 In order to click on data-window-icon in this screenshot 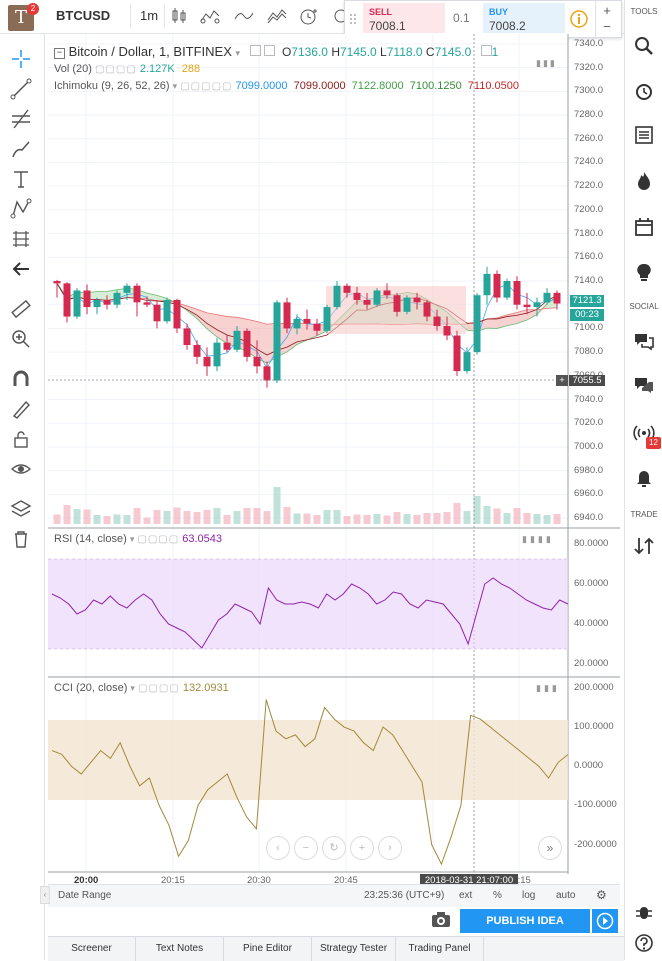, I will do `click(644, 135)`.